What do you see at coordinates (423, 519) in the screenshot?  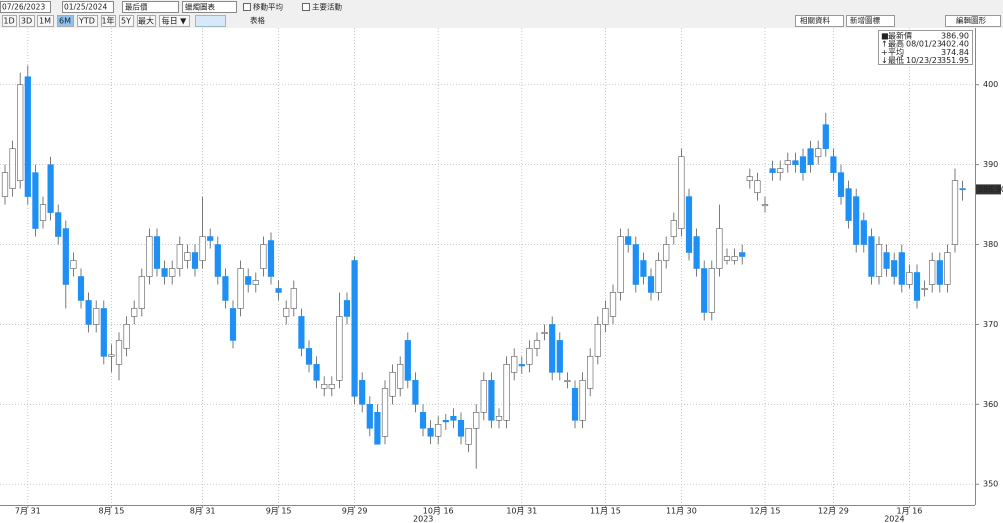 I see `year-label: 2023` at bounding box center [423, 519].